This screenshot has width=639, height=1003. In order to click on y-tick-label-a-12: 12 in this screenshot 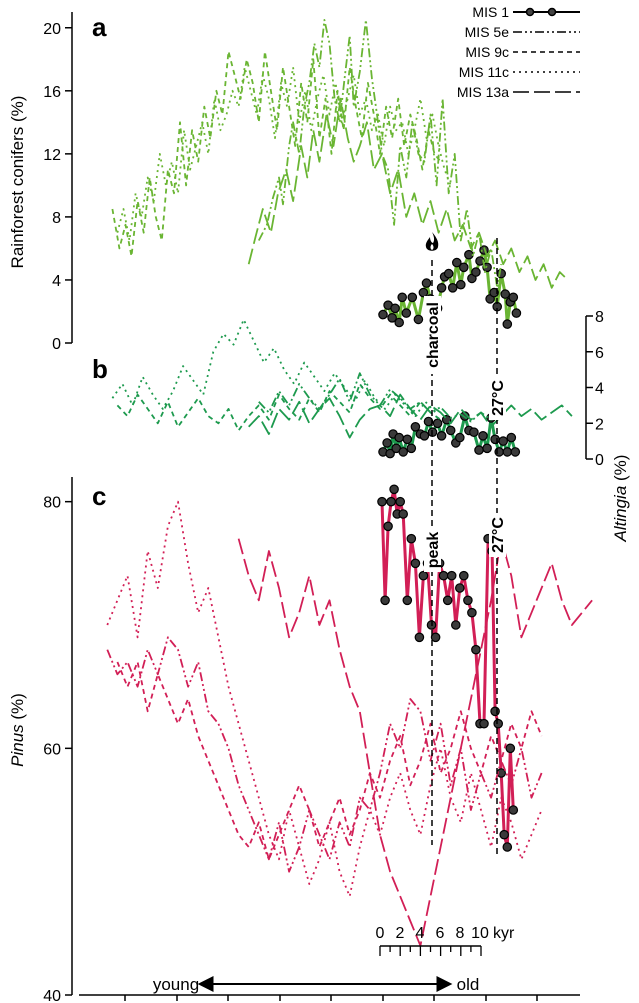, I will do `click(52, 155)`.